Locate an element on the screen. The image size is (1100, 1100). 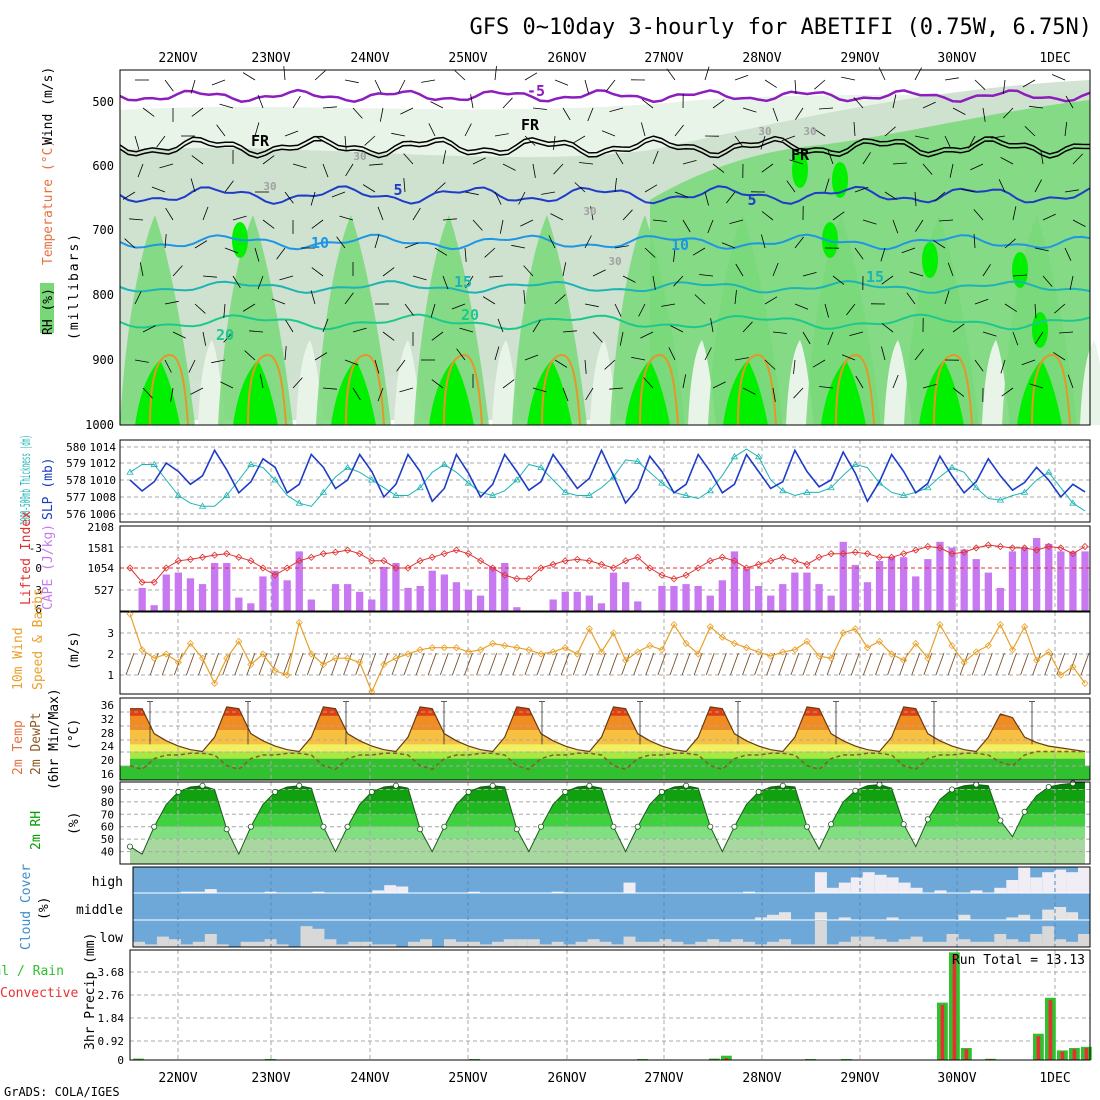
rh-tick: 60 is located at coordinates (107, 827).